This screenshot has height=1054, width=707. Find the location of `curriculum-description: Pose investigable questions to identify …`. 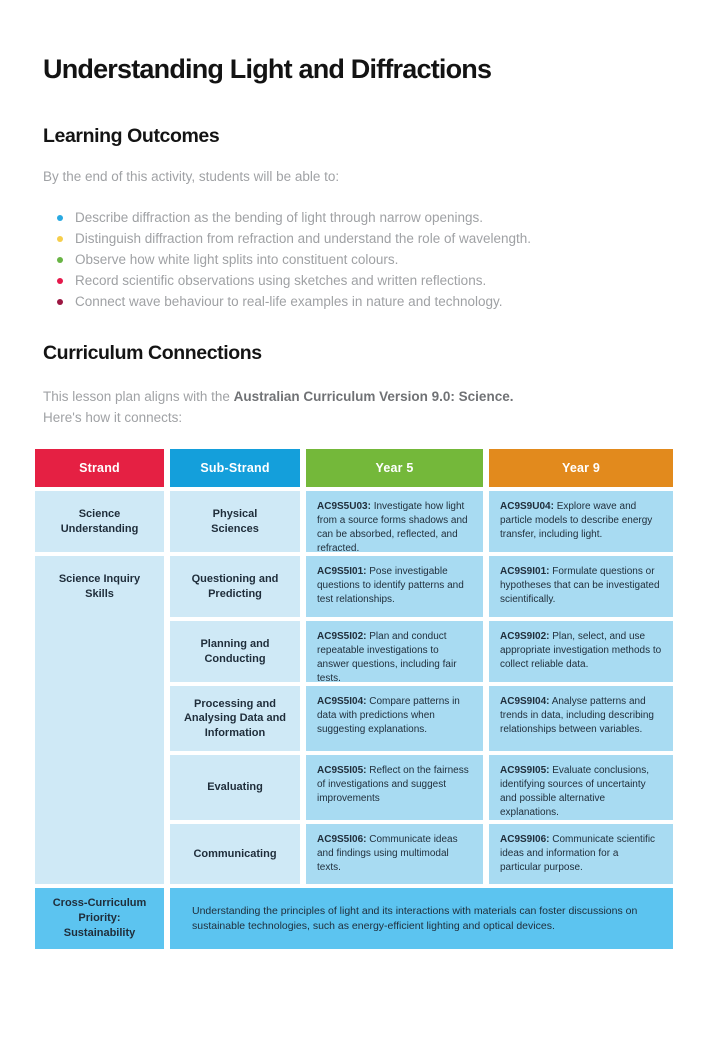

curriculum-description: Pose investigable questions to identify … is located at coordinates (390, 585).